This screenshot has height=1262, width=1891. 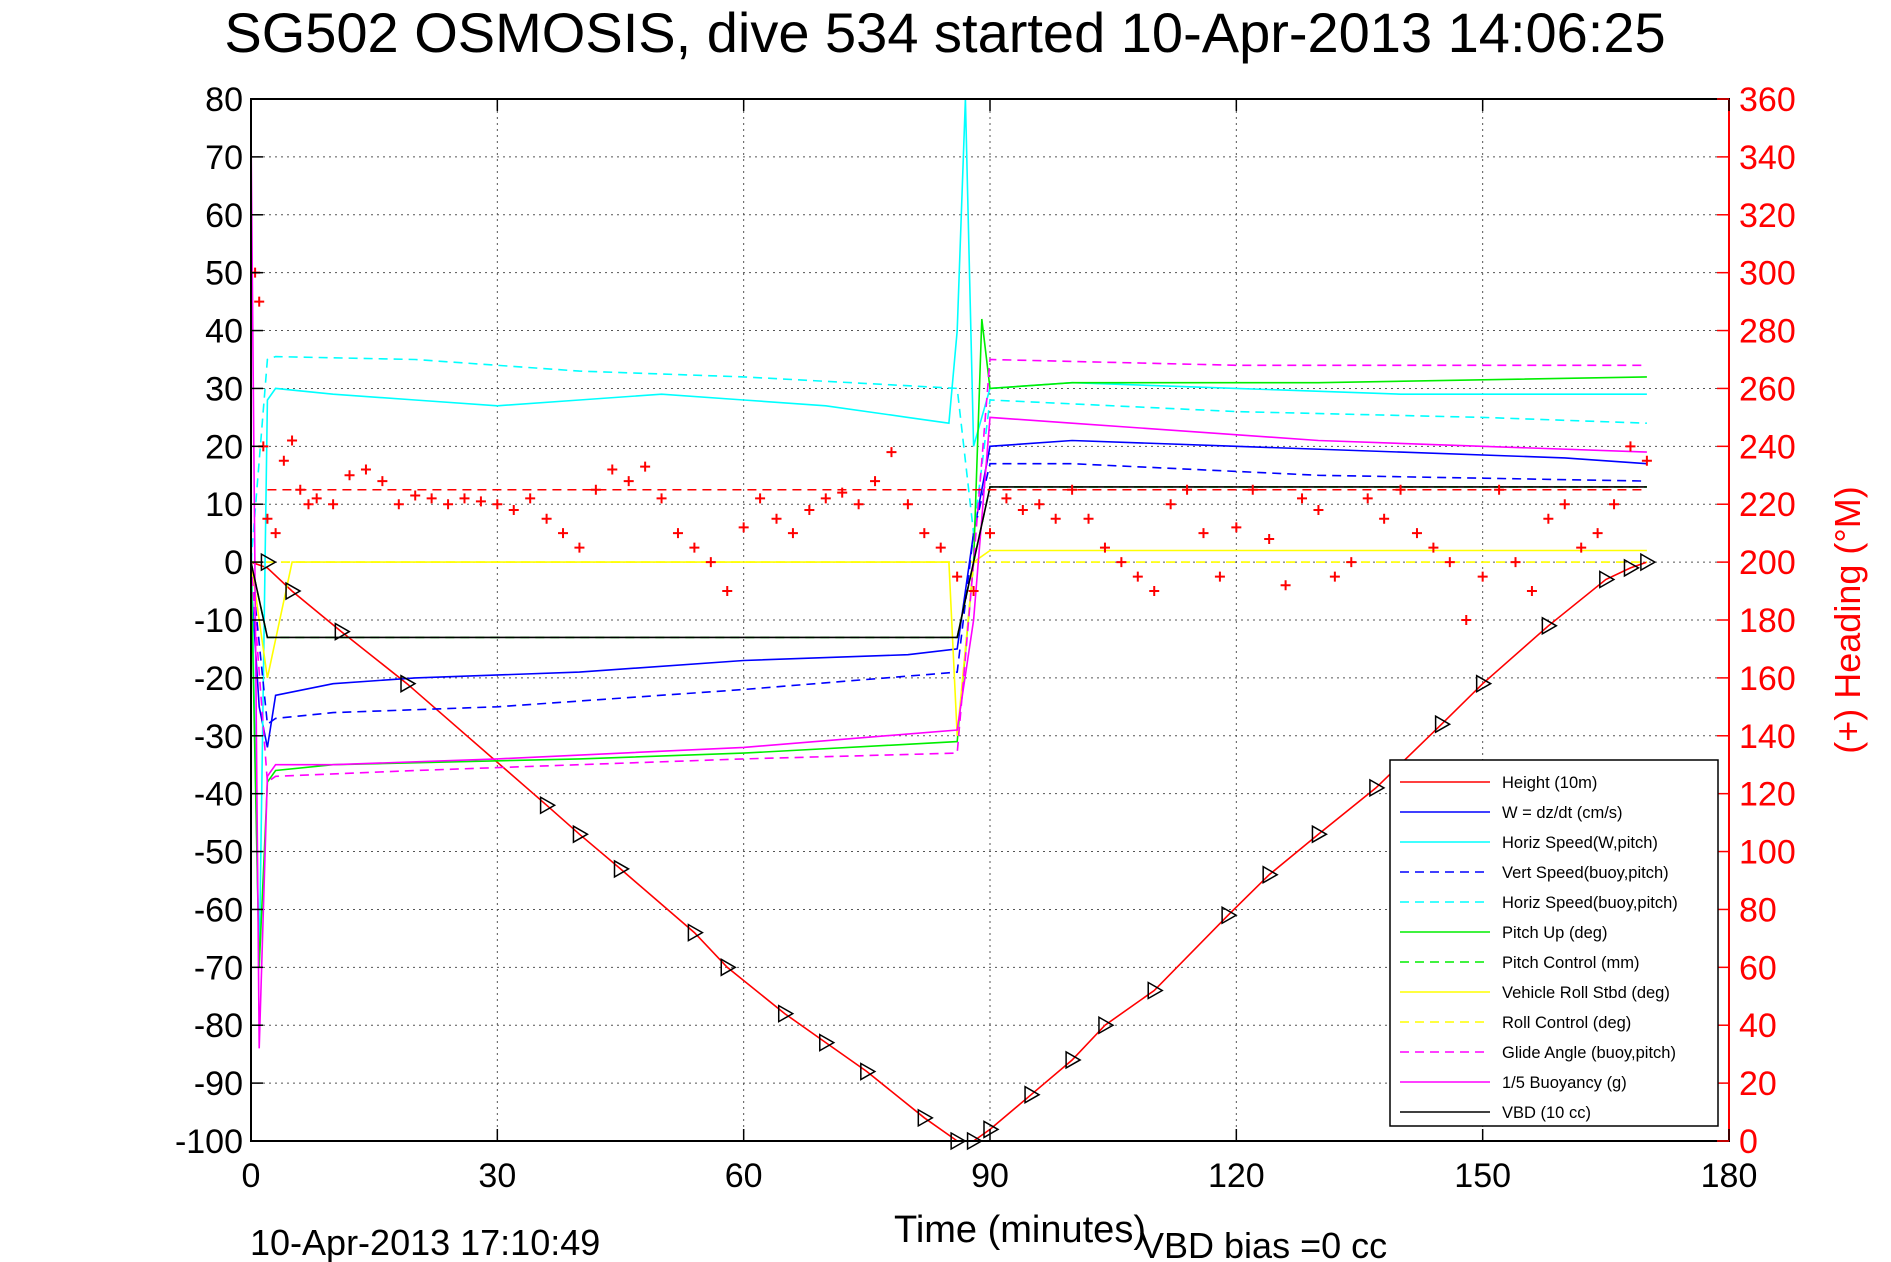 What do you see at coordinates (218, 1026) in the screenshot?
I see `y-tick-label-16: -80` at bounding box center [218, 1026].